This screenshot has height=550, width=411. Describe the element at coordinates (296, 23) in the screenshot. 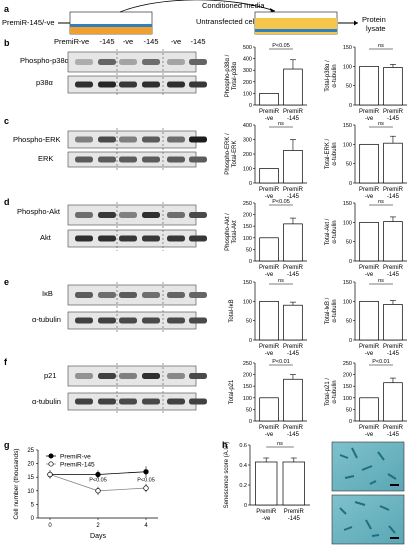

I see `dish-right` at that location.